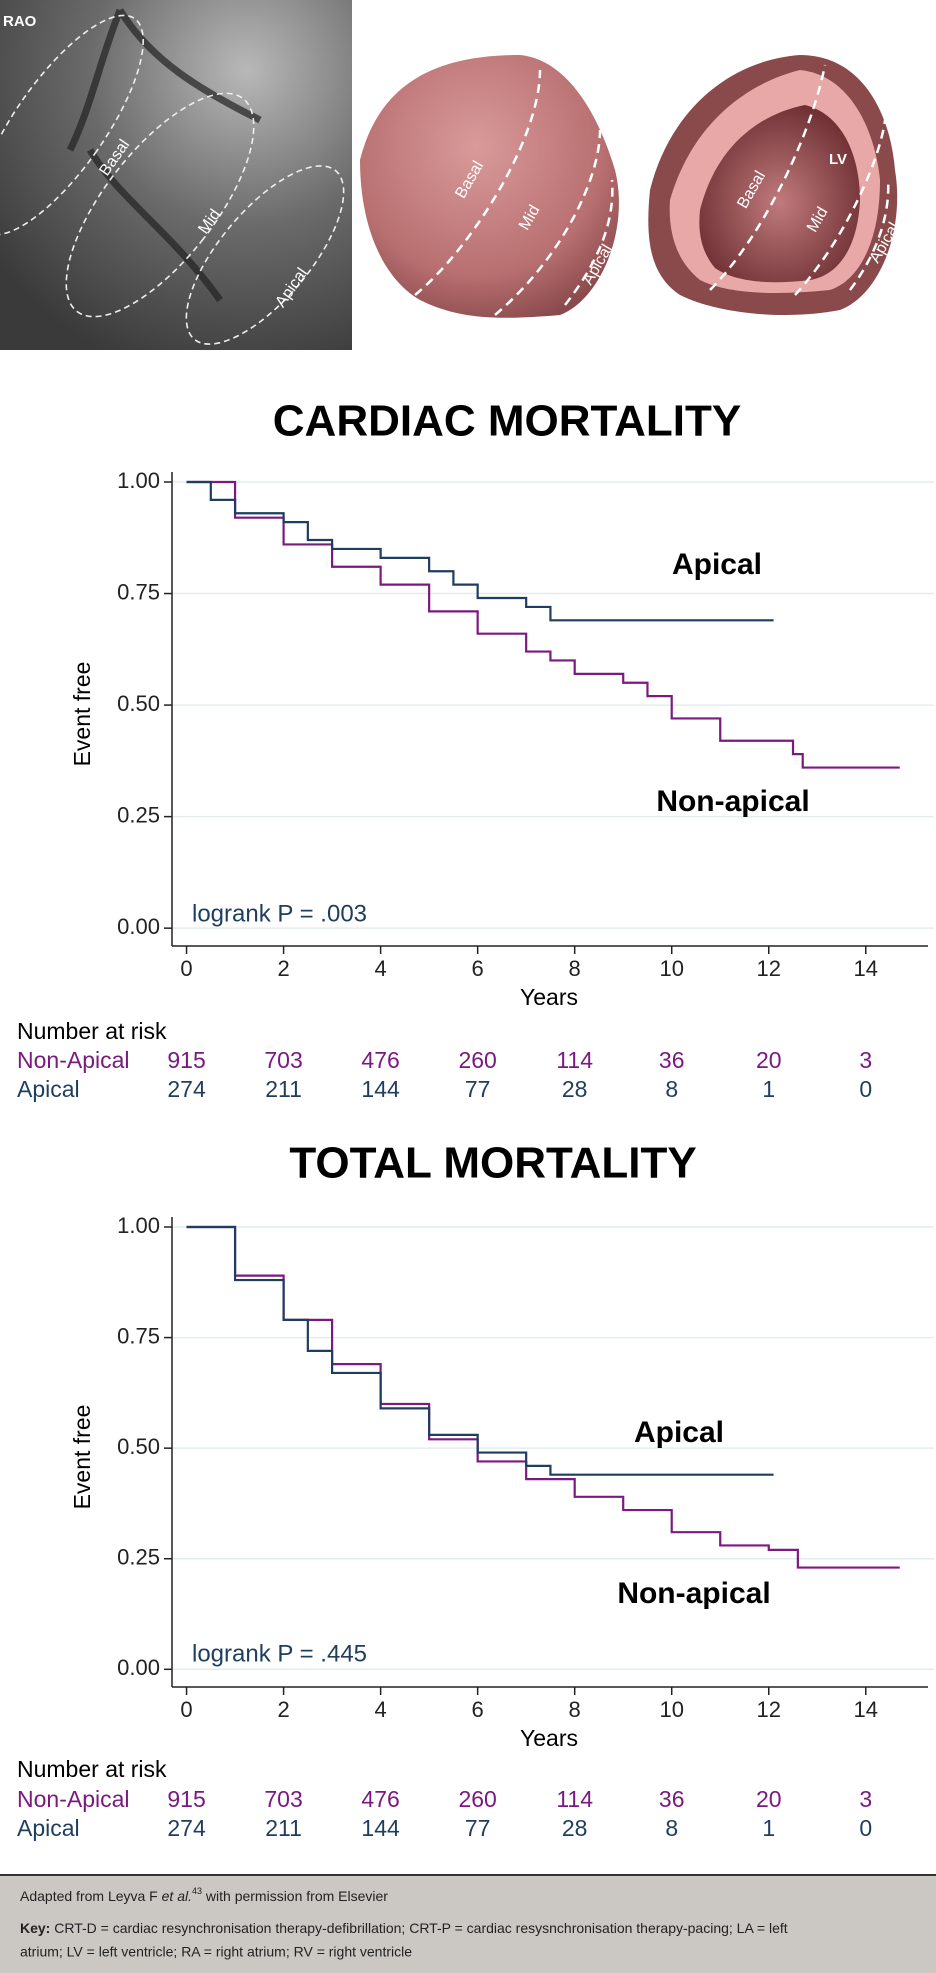  I want to click on risk-title: Number at risk, so click(92, 1769).